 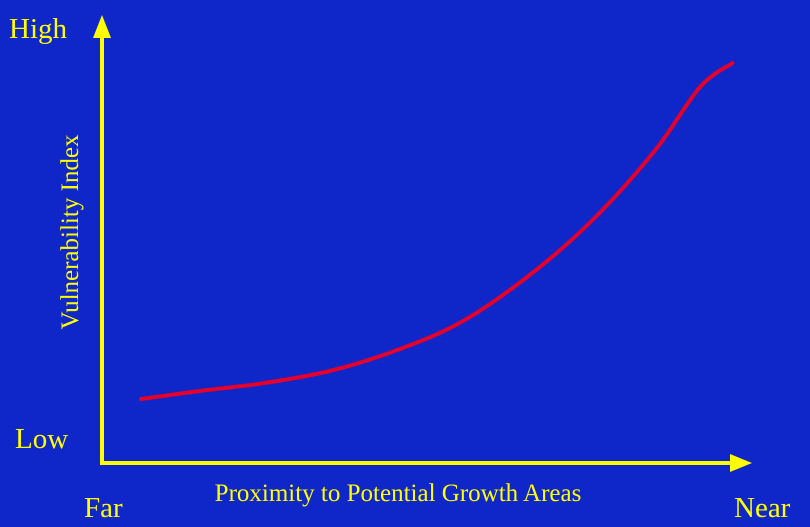 What do you see at coordinates (762, 508) in the screenshot?
I see `x-high-label: Near` at bounding box center [762, 508].